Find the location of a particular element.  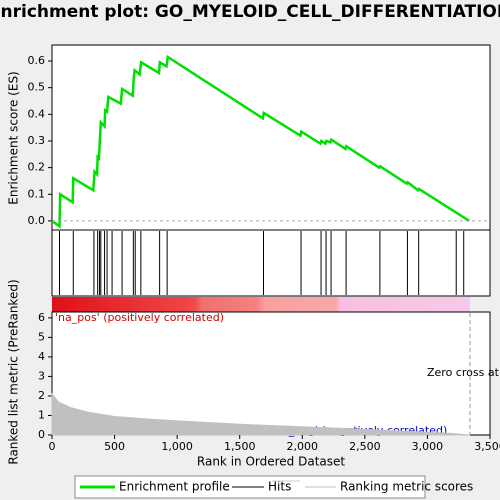

x-tick-label: 500 is located at coordinates (114, 446).